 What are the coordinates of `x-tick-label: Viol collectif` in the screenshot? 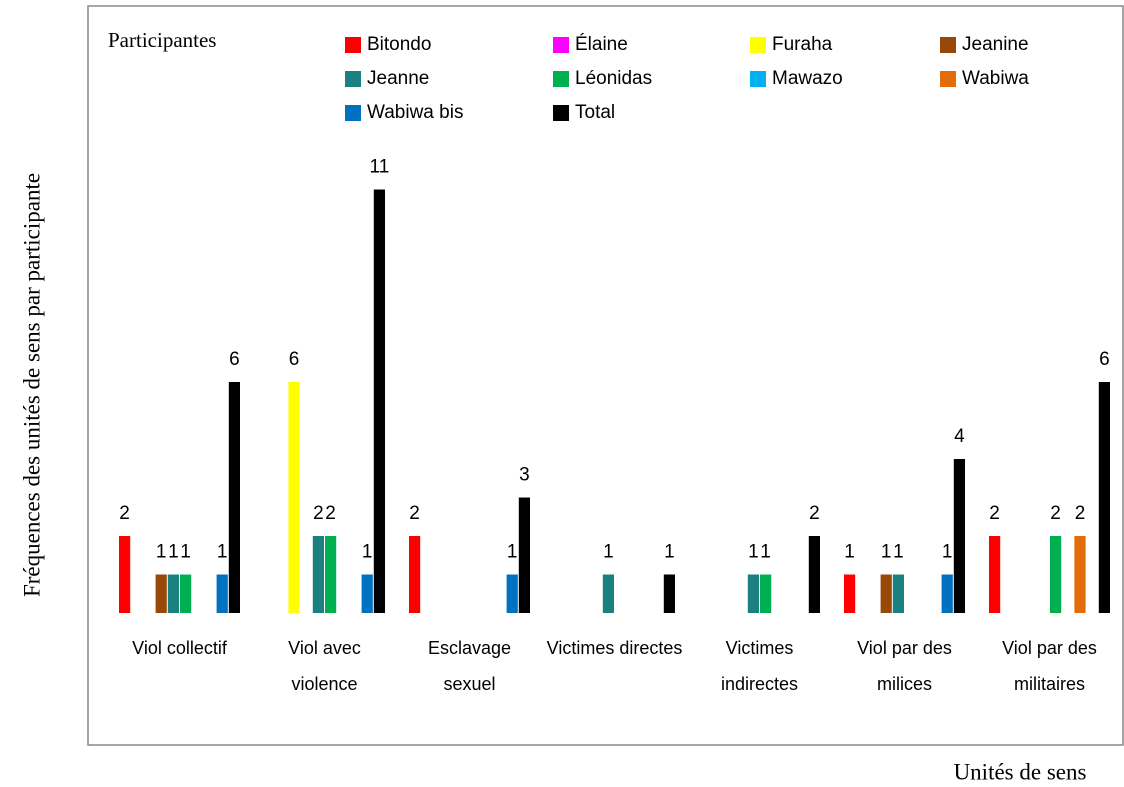 It's located at (179, 648).